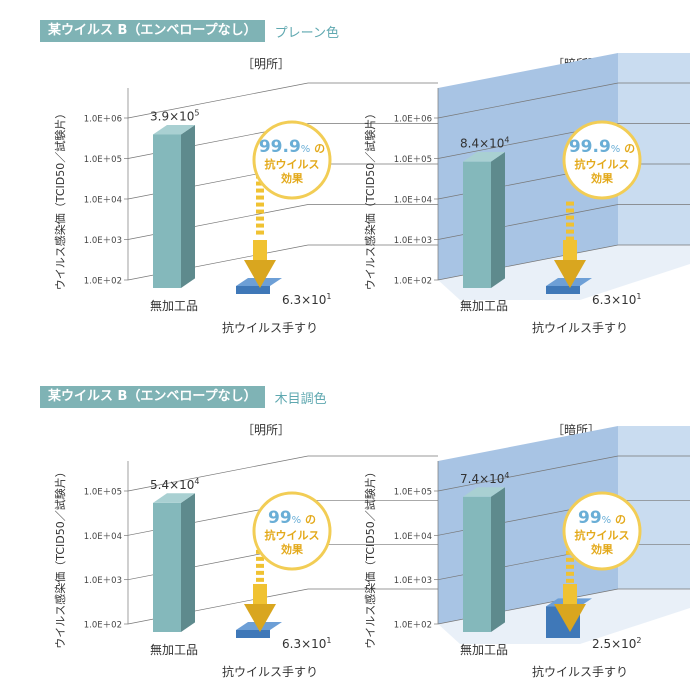  I want to click on value-label-treated: 2.5×102, so click(617, 643).